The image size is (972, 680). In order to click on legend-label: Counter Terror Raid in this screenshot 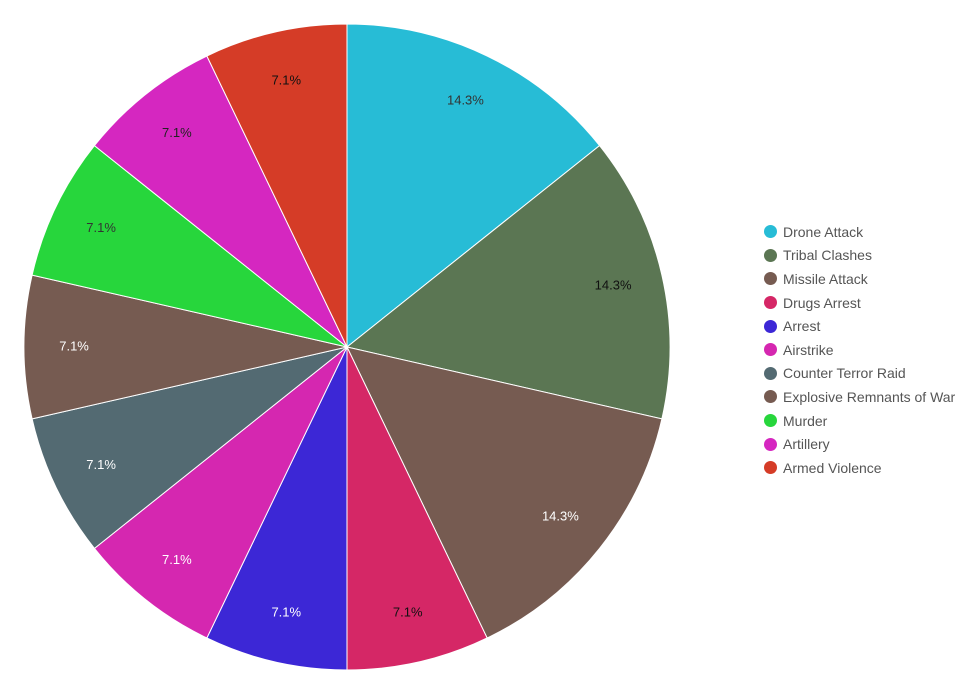, I will do `click(844, 373)`.